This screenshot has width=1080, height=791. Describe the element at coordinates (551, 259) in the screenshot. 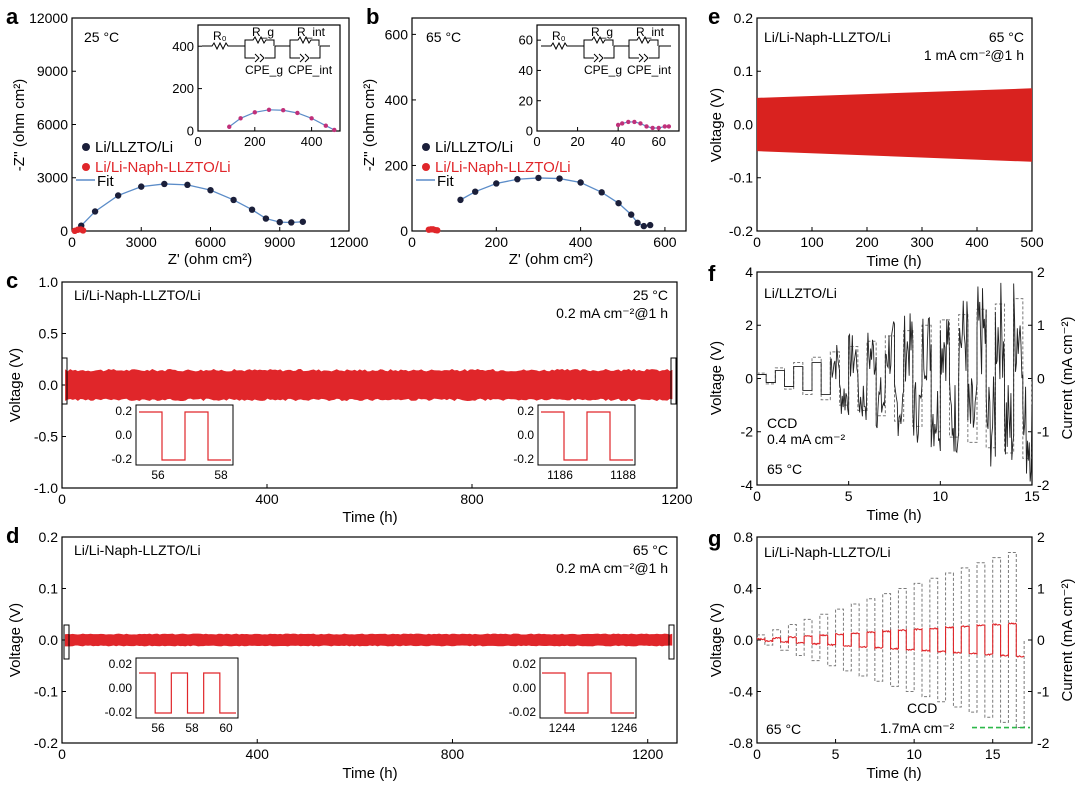

I see `panel-b-xlabel: Z' (ohm cm²)` at that location.